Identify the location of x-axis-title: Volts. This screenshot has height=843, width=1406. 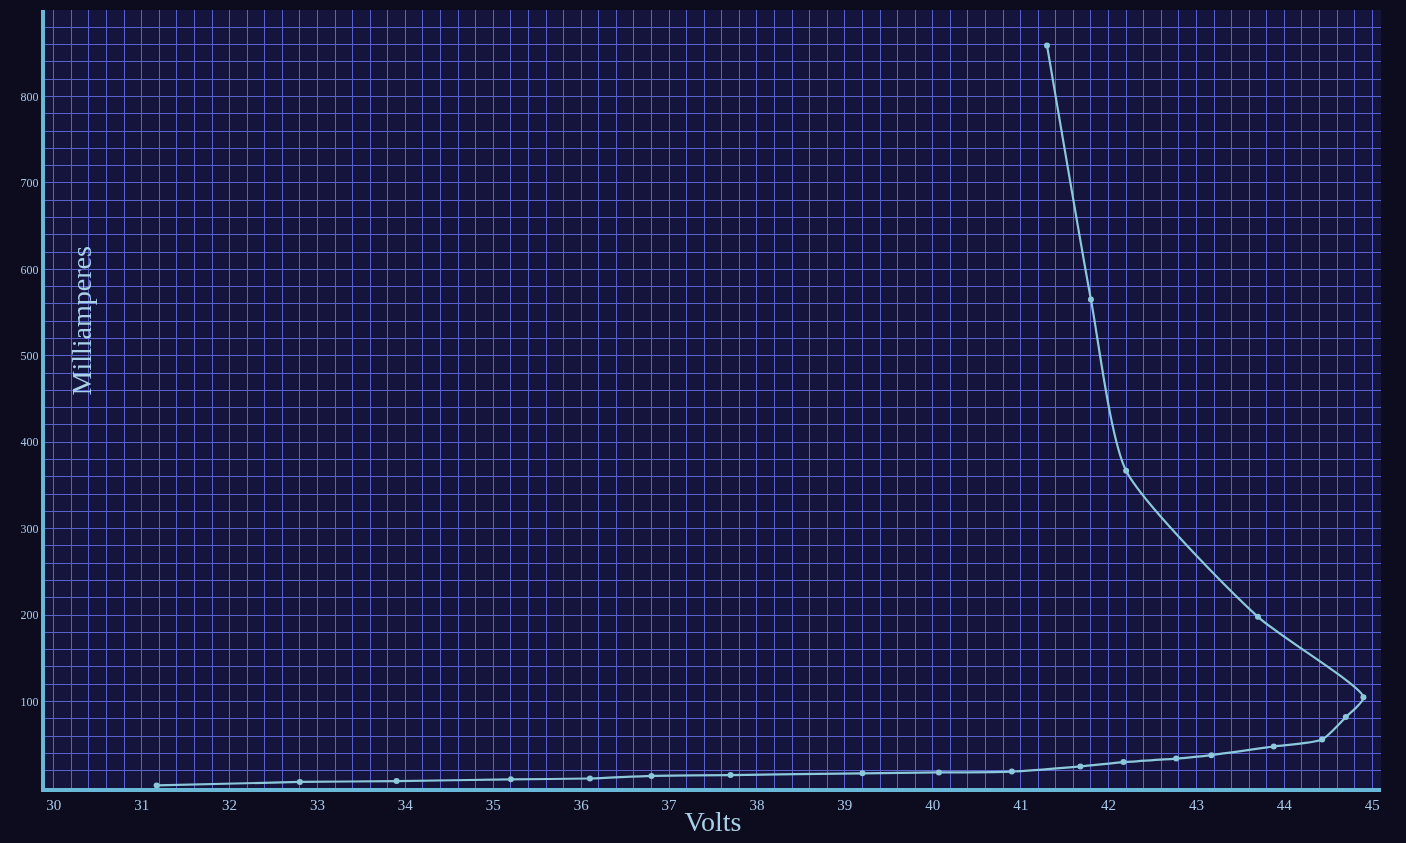
(713, 821).